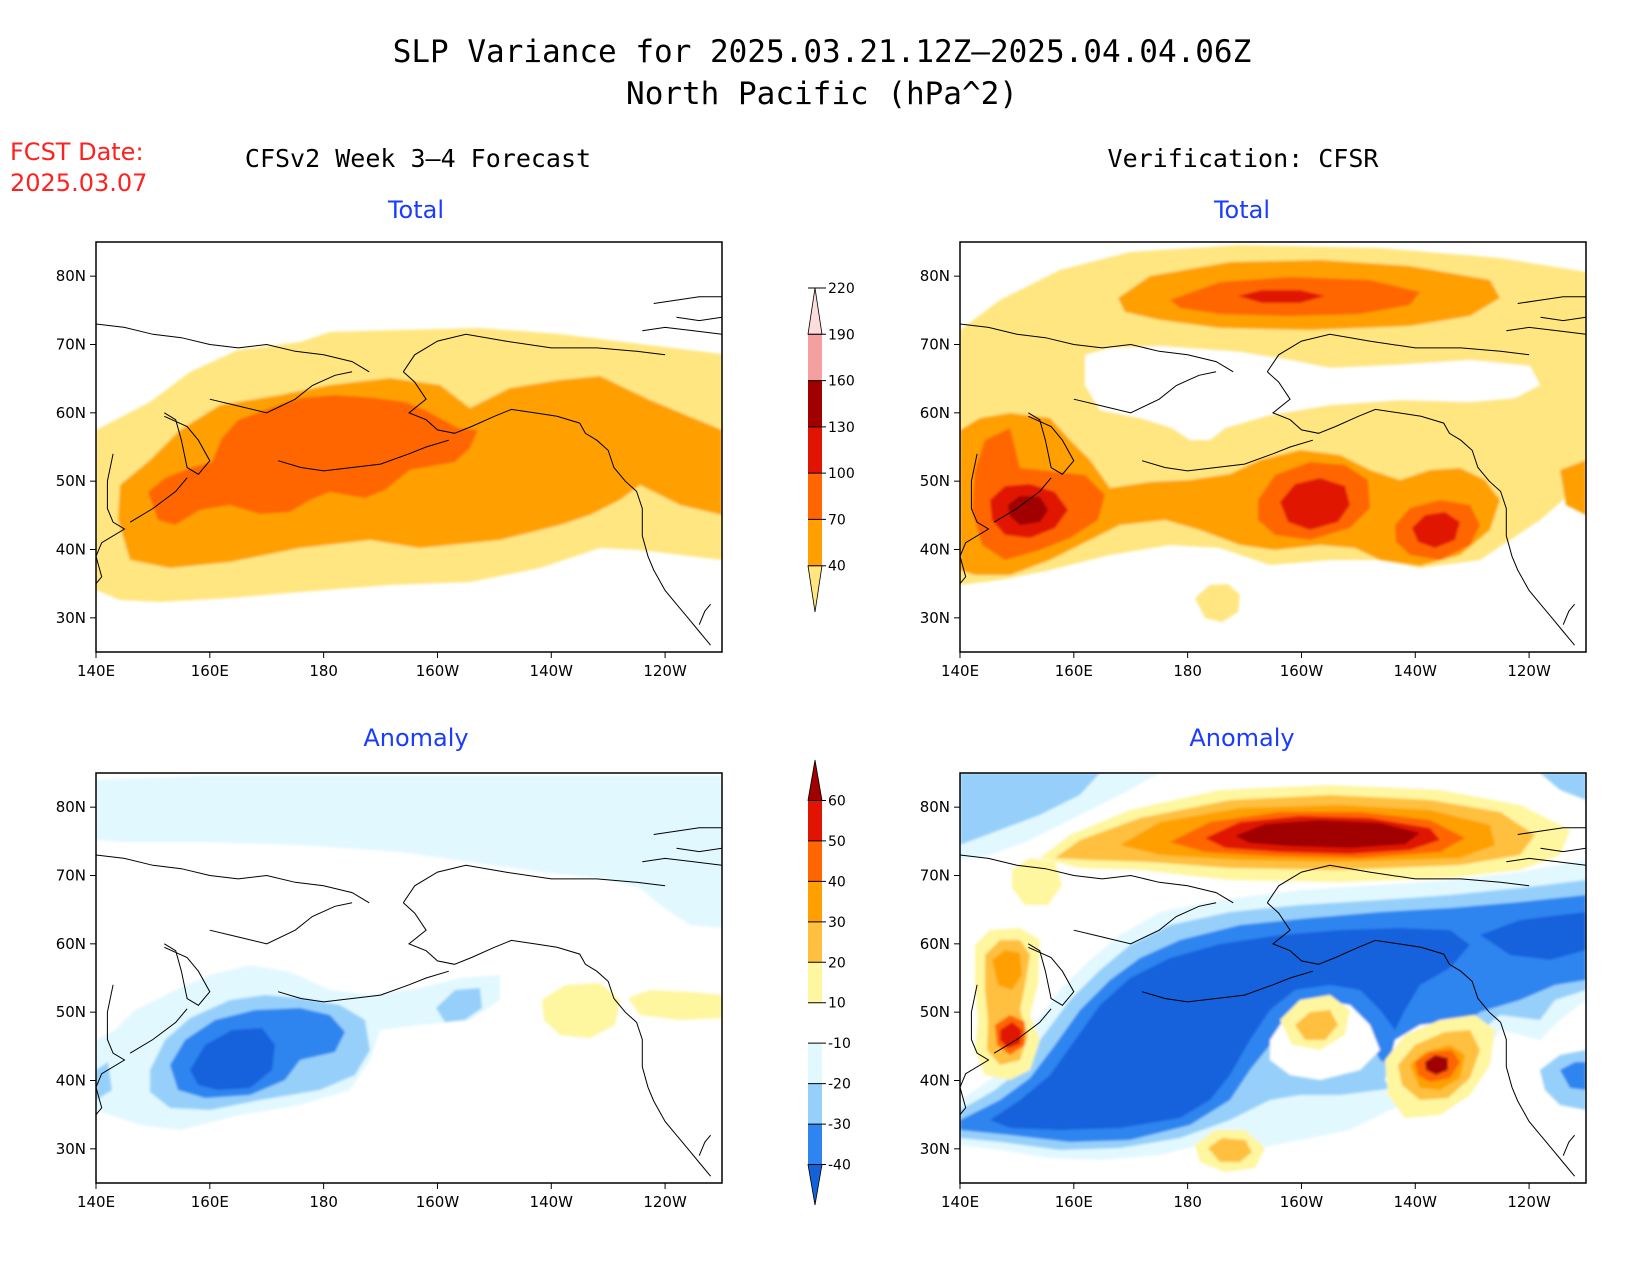 The image size is (1650, 1275). What do you see at coordinates (409, 852) in the screenshot?
I see `contour-fill-minus10-arctic` at bounding box center [409, 852].